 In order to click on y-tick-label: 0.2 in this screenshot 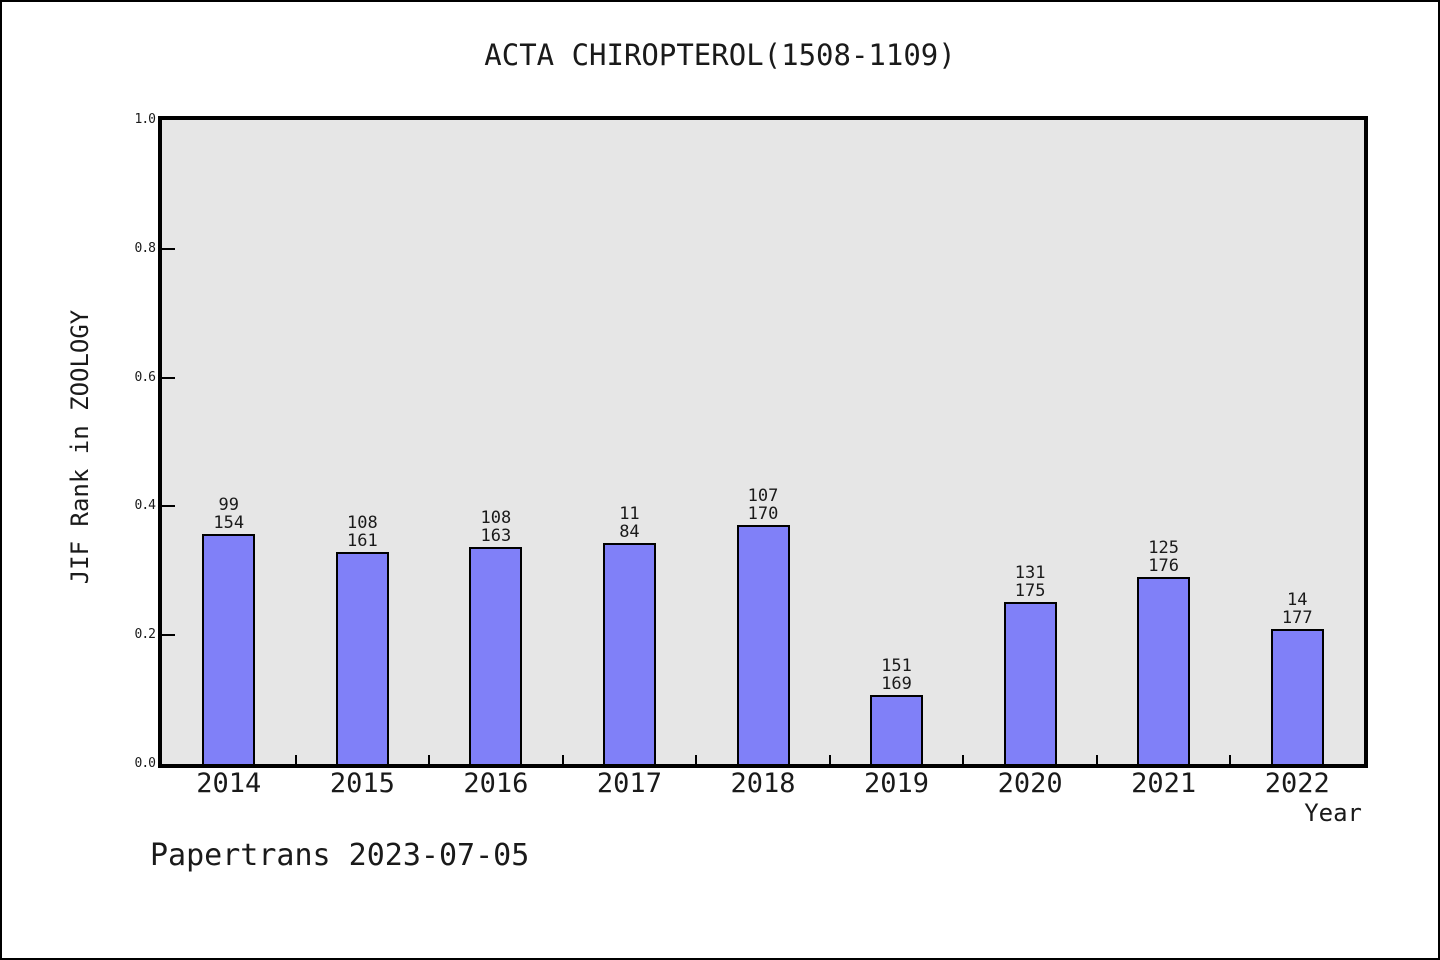, I will do `click(145, 635)`.